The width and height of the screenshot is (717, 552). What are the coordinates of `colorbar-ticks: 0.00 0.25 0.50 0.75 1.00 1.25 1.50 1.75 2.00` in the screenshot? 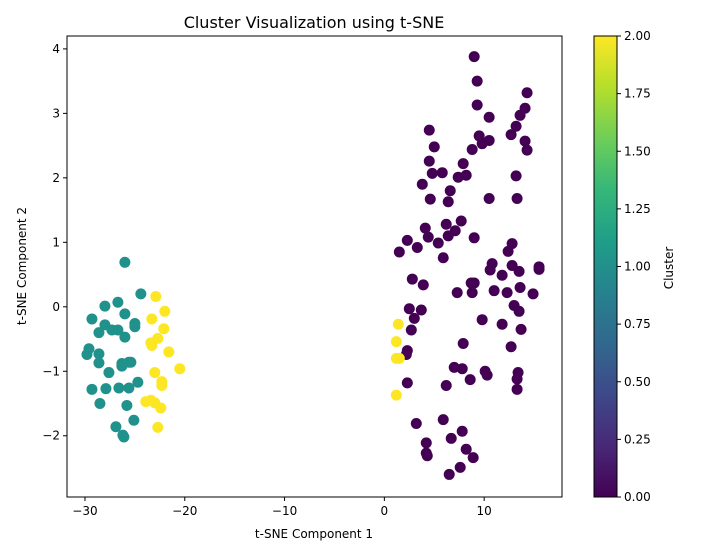 It's located at (634, 266).